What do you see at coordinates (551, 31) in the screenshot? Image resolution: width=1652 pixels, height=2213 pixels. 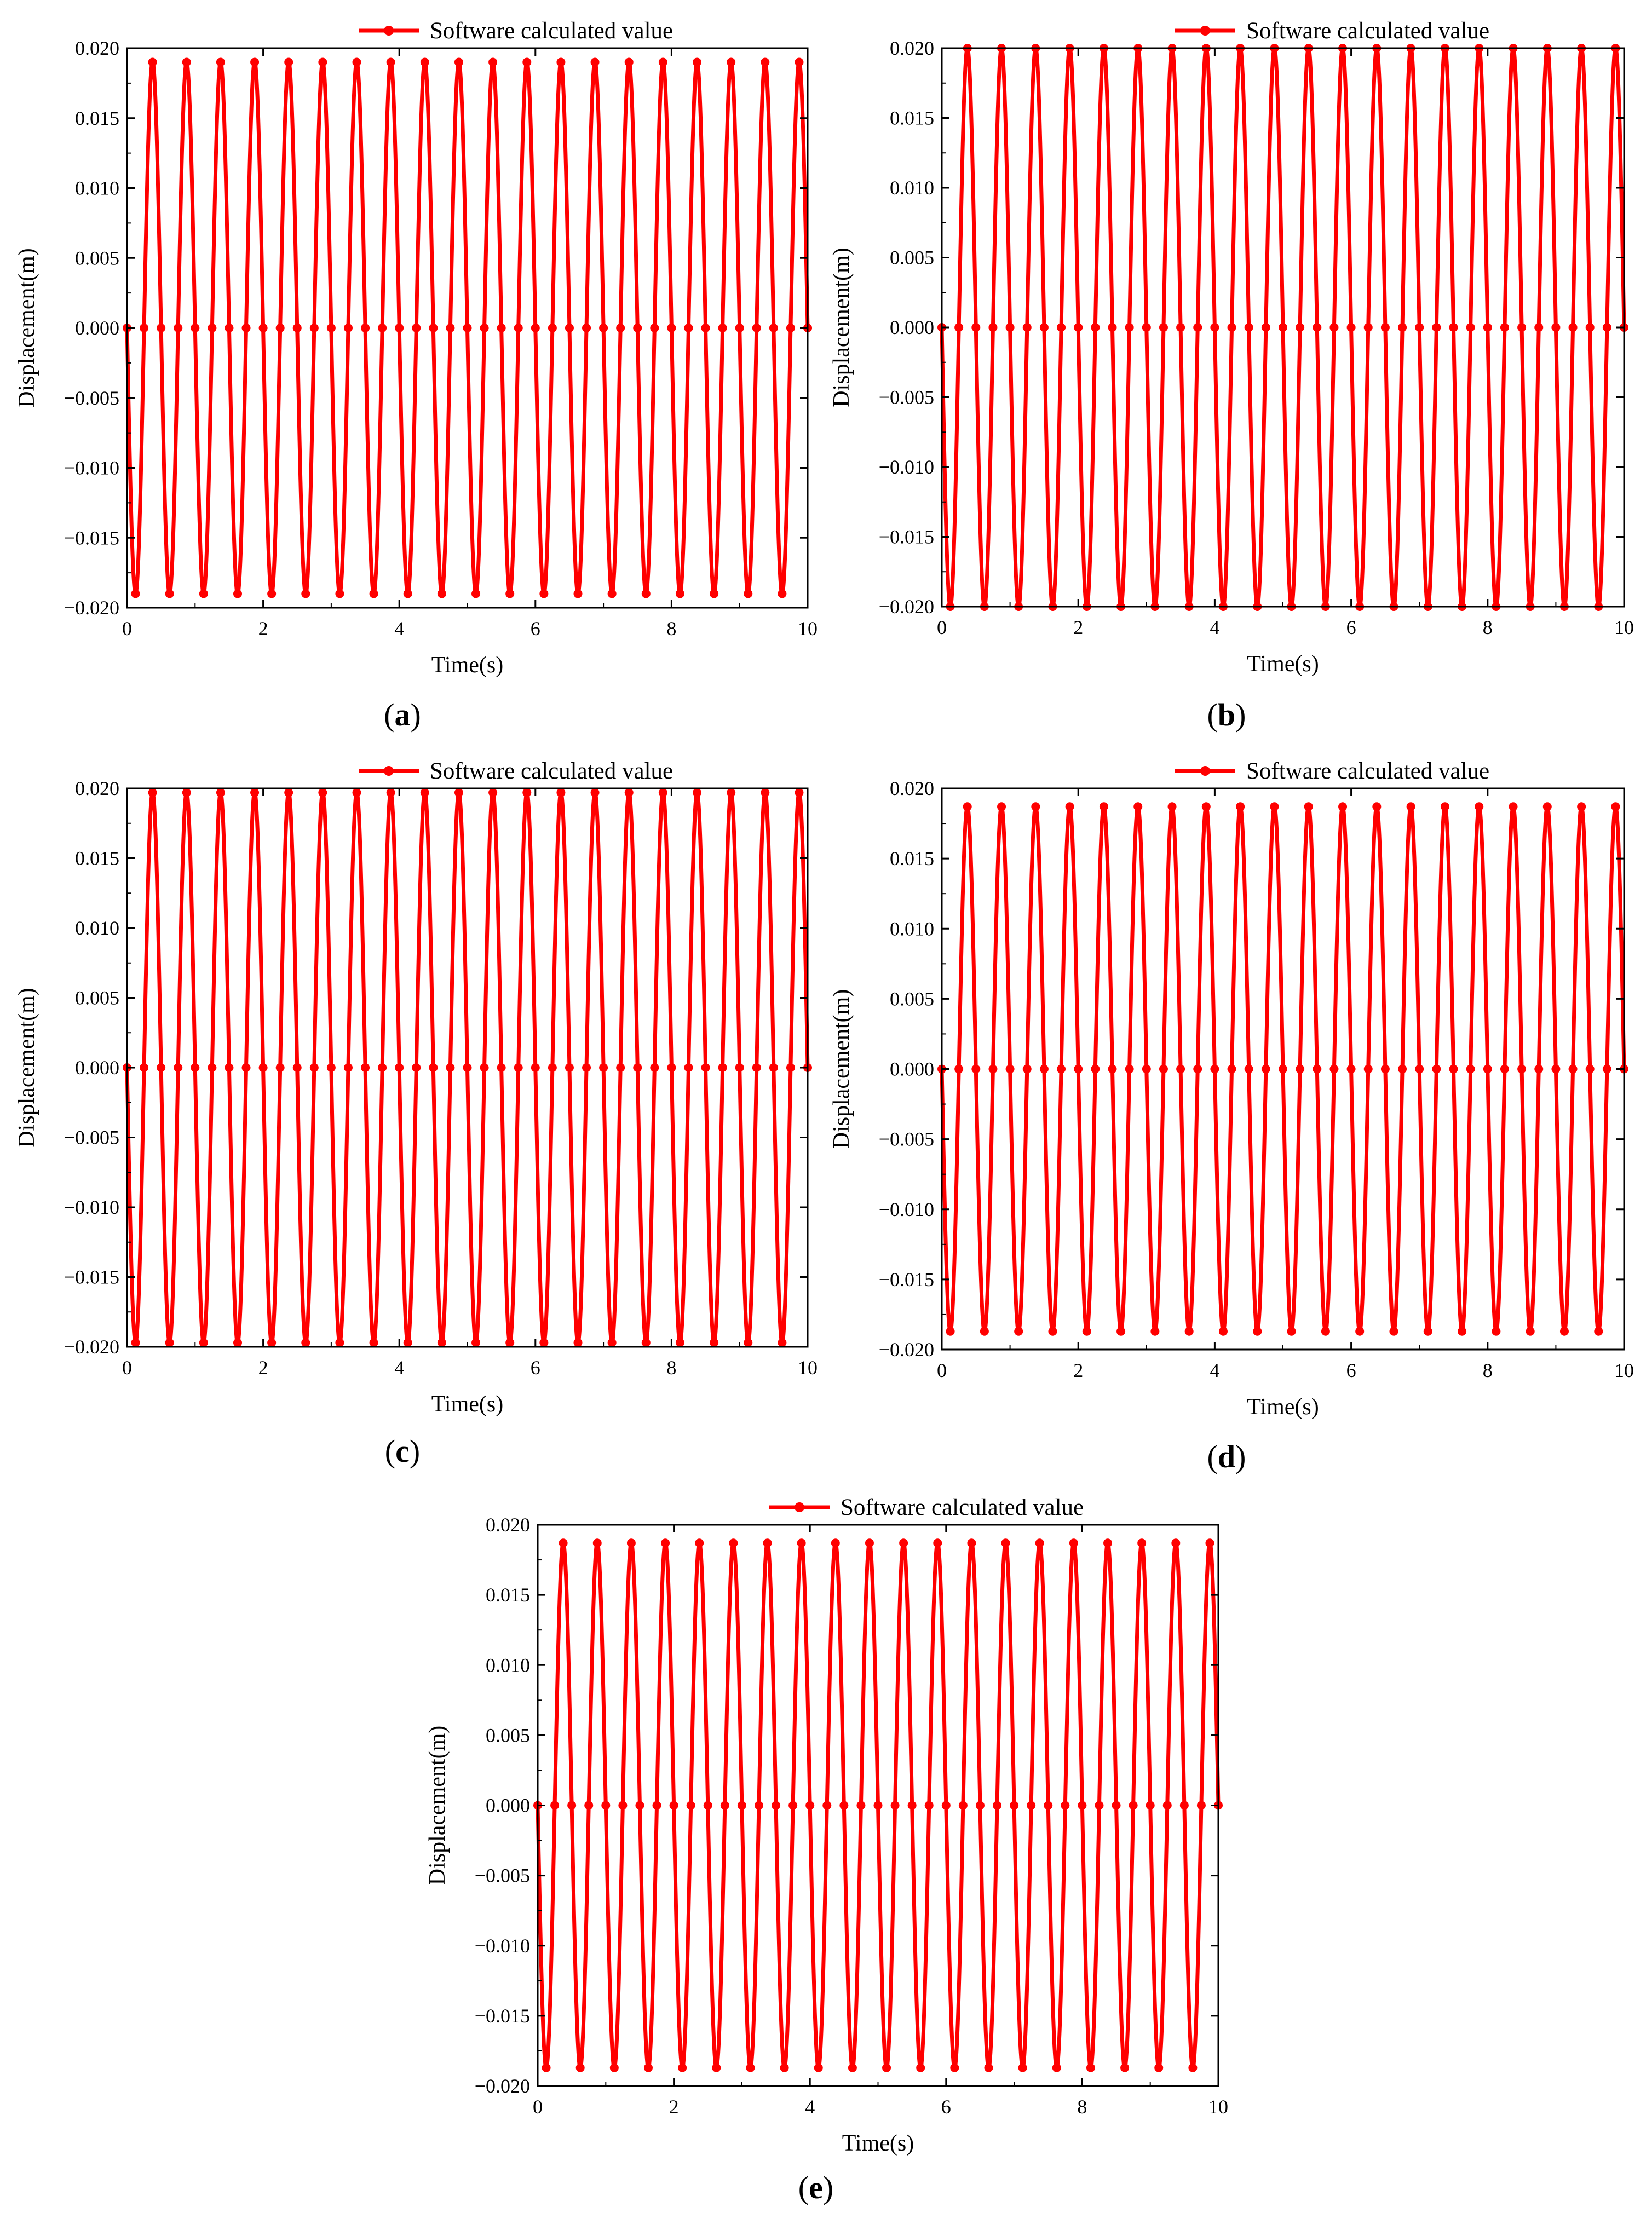 I see `legend-label: Software calculated value` at bounding box center [551, 31].